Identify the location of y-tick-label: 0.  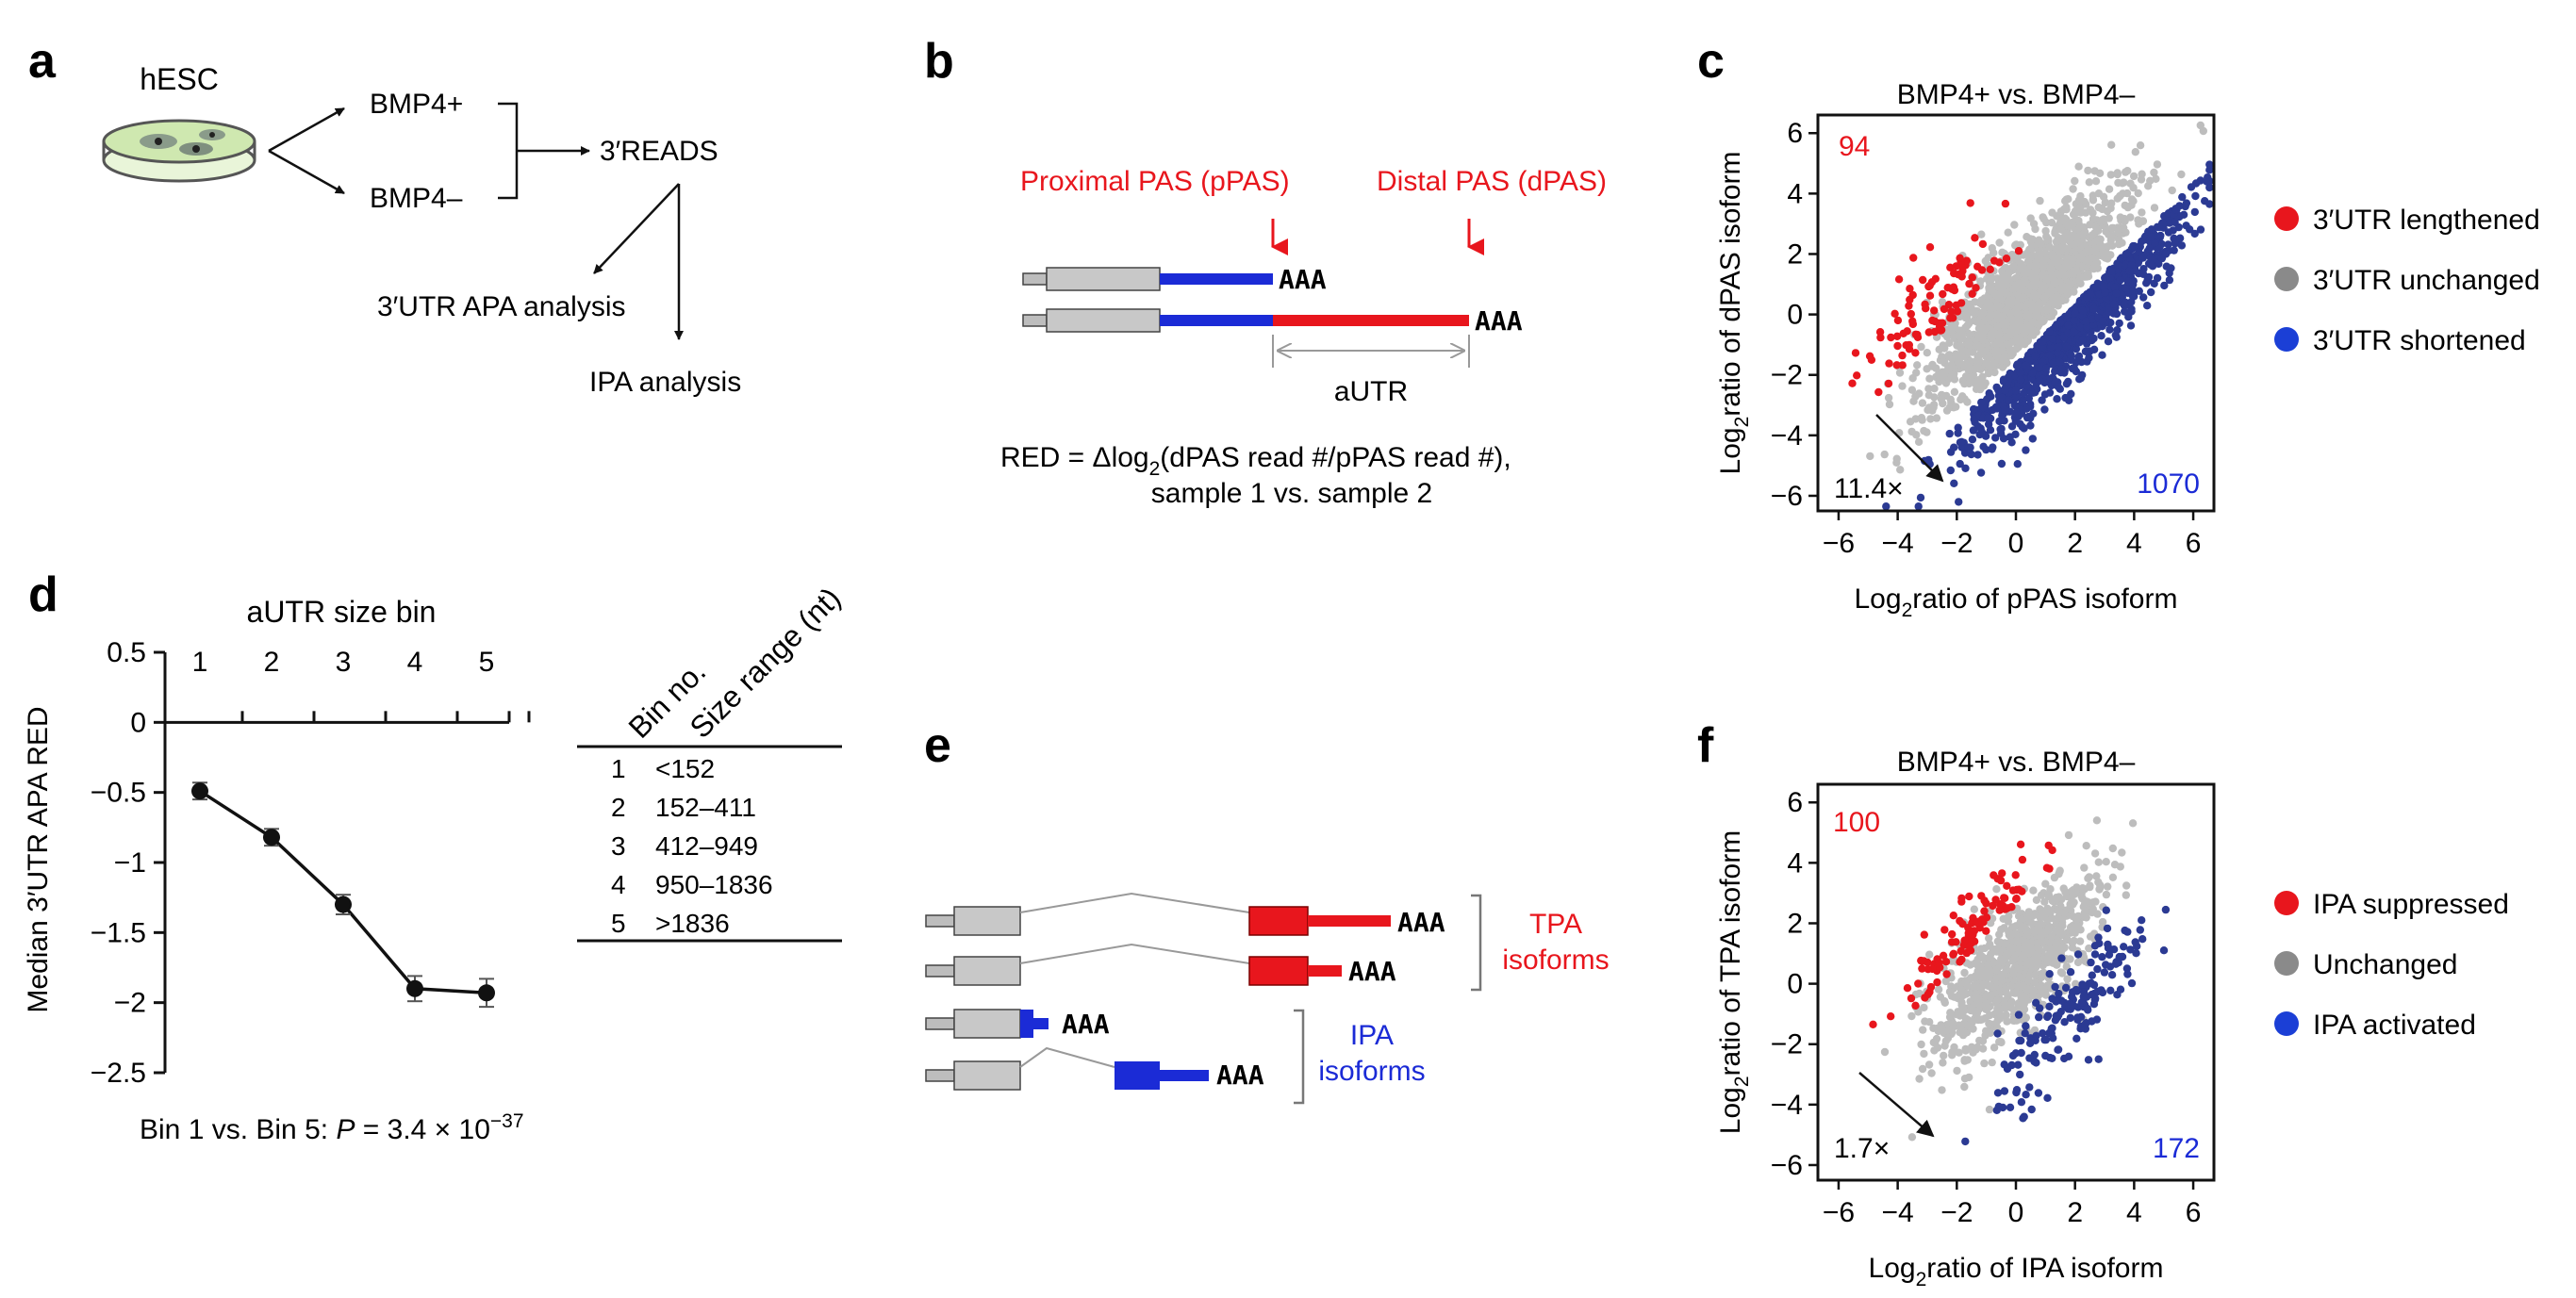
(138, 722).